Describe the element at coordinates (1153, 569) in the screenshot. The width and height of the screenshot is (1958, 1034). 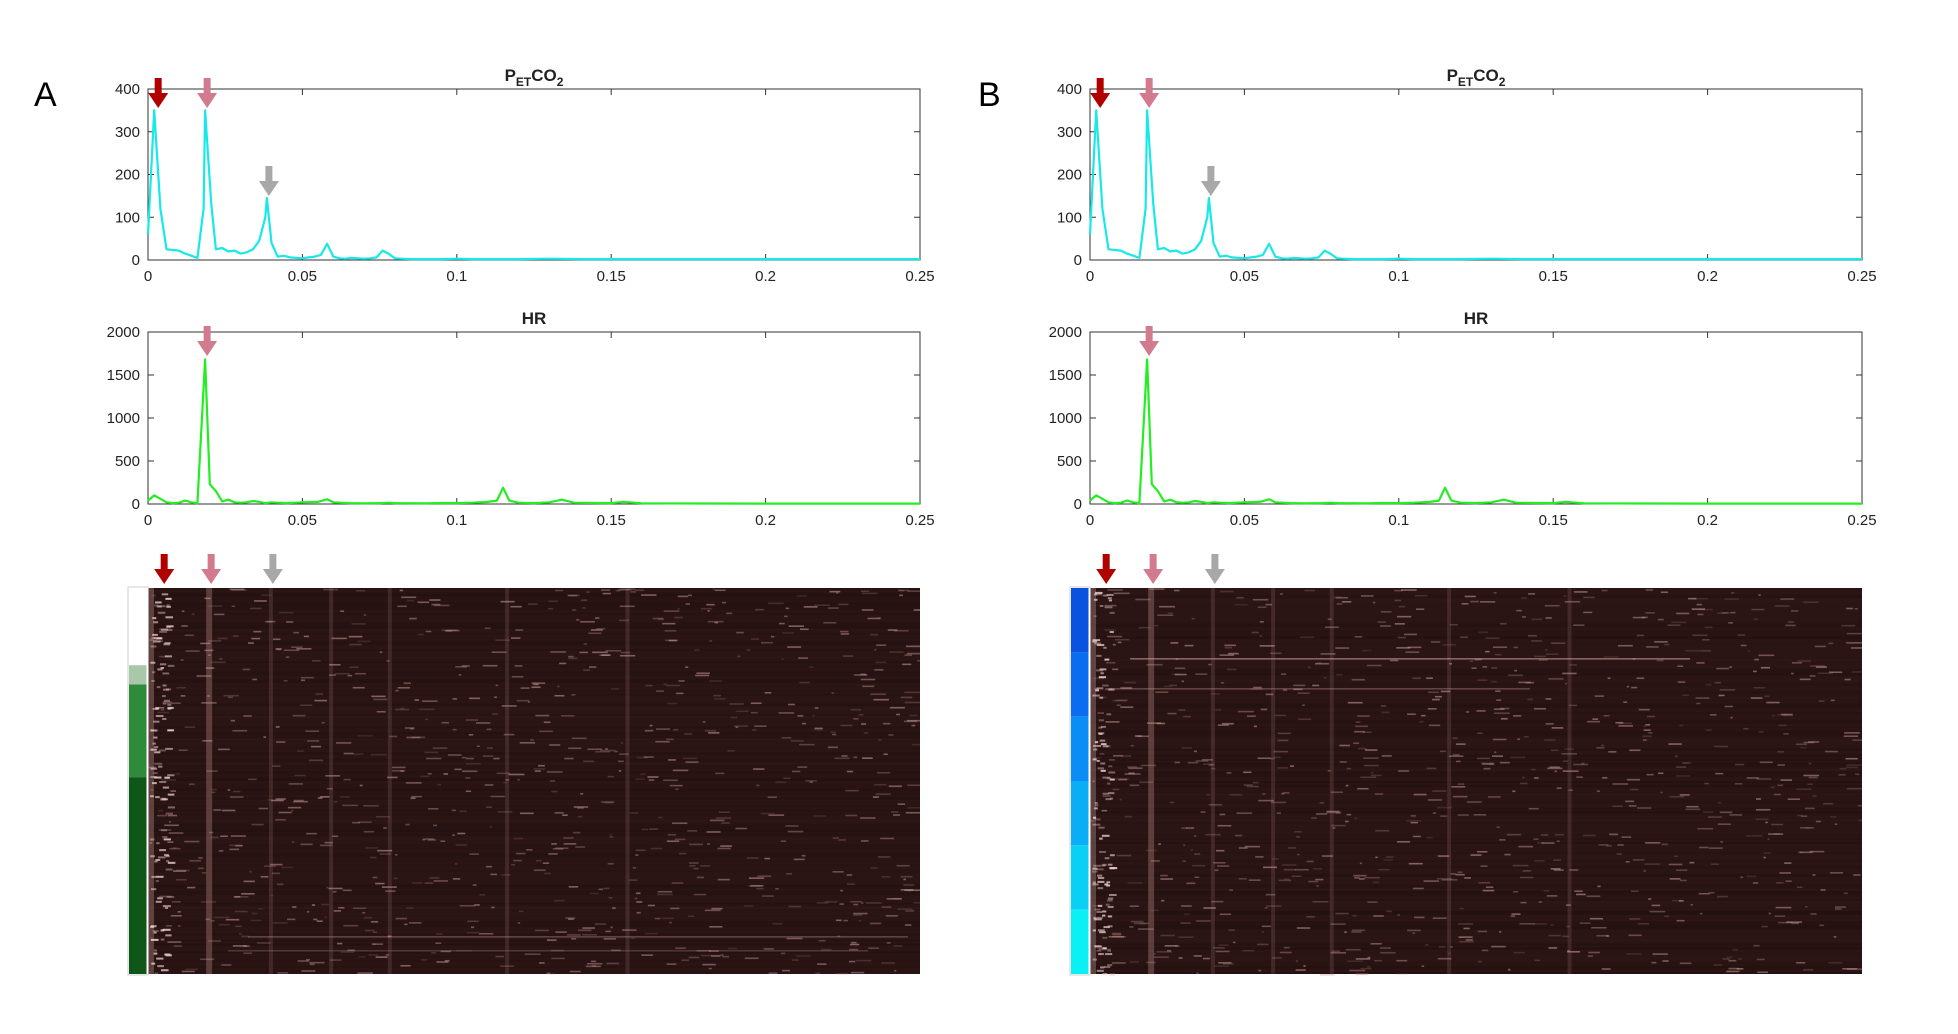
I see `arrow-pink` at that location.